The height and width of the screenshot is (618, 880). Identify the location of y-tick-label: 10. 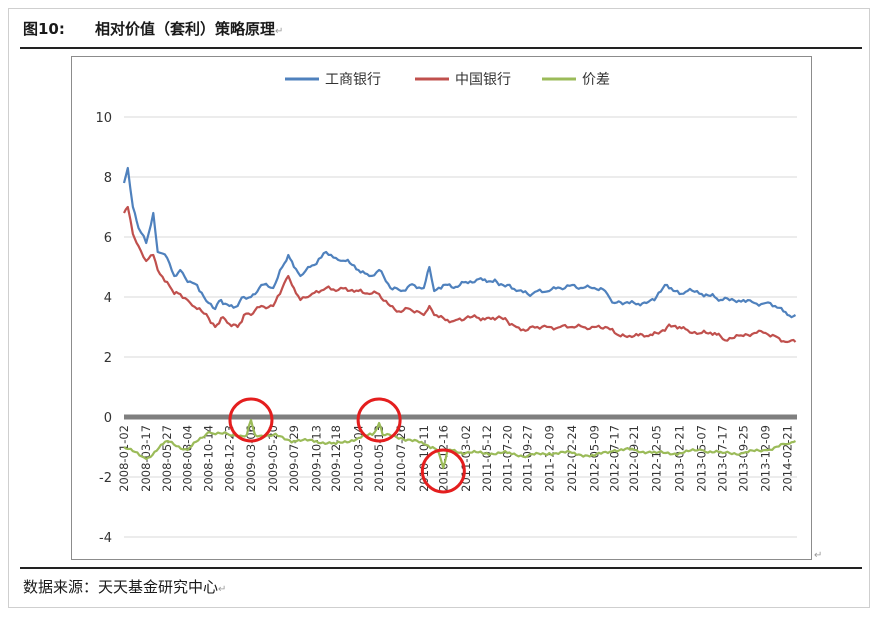
(103, 118).